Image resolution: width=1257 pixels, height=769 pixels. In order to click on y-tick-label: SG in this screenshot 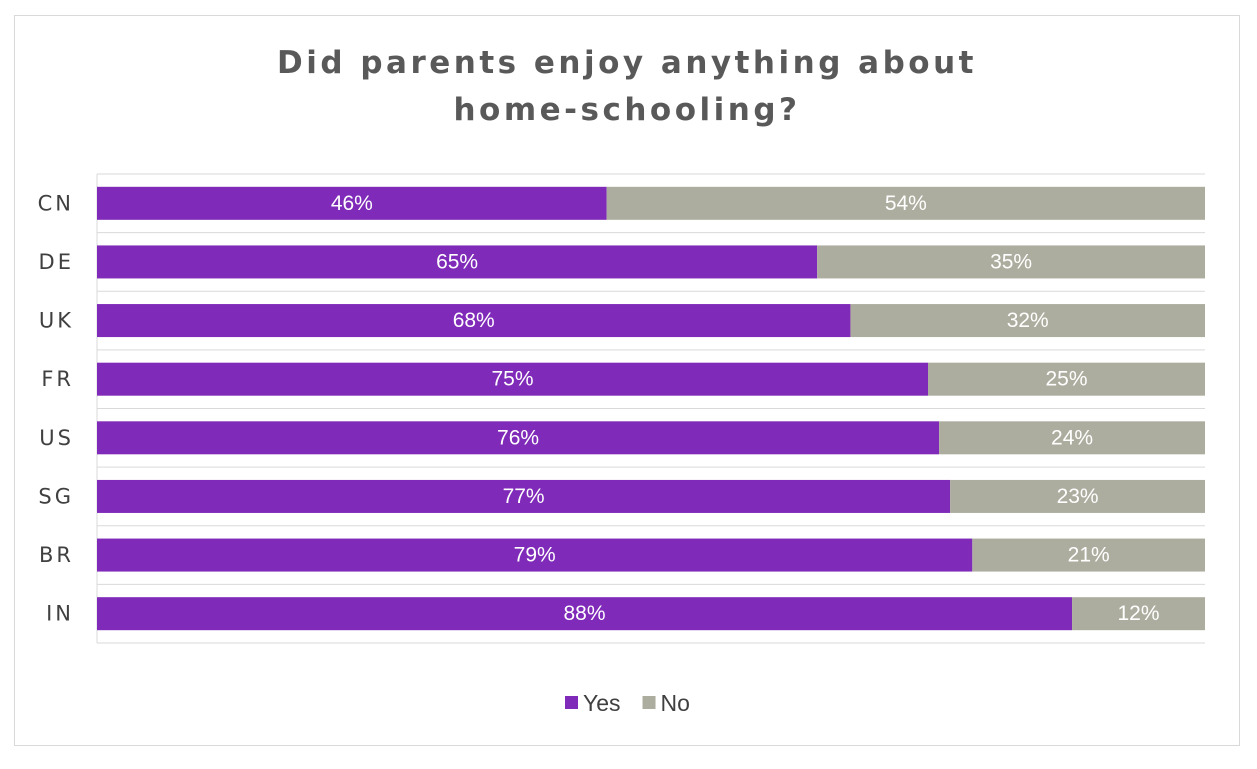, I will do `click(56, 496)`.